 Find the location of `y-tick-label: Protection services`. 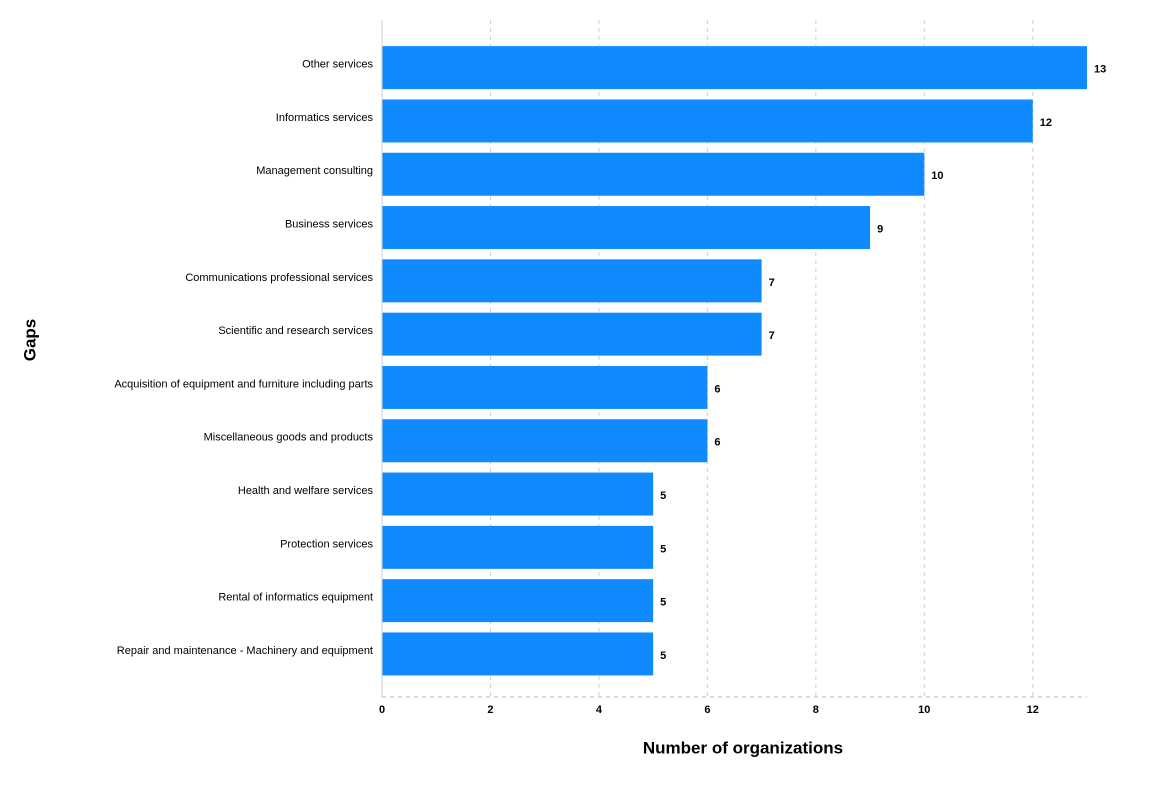

y-tick-label: Protection services is located at coordinates (326, 544).